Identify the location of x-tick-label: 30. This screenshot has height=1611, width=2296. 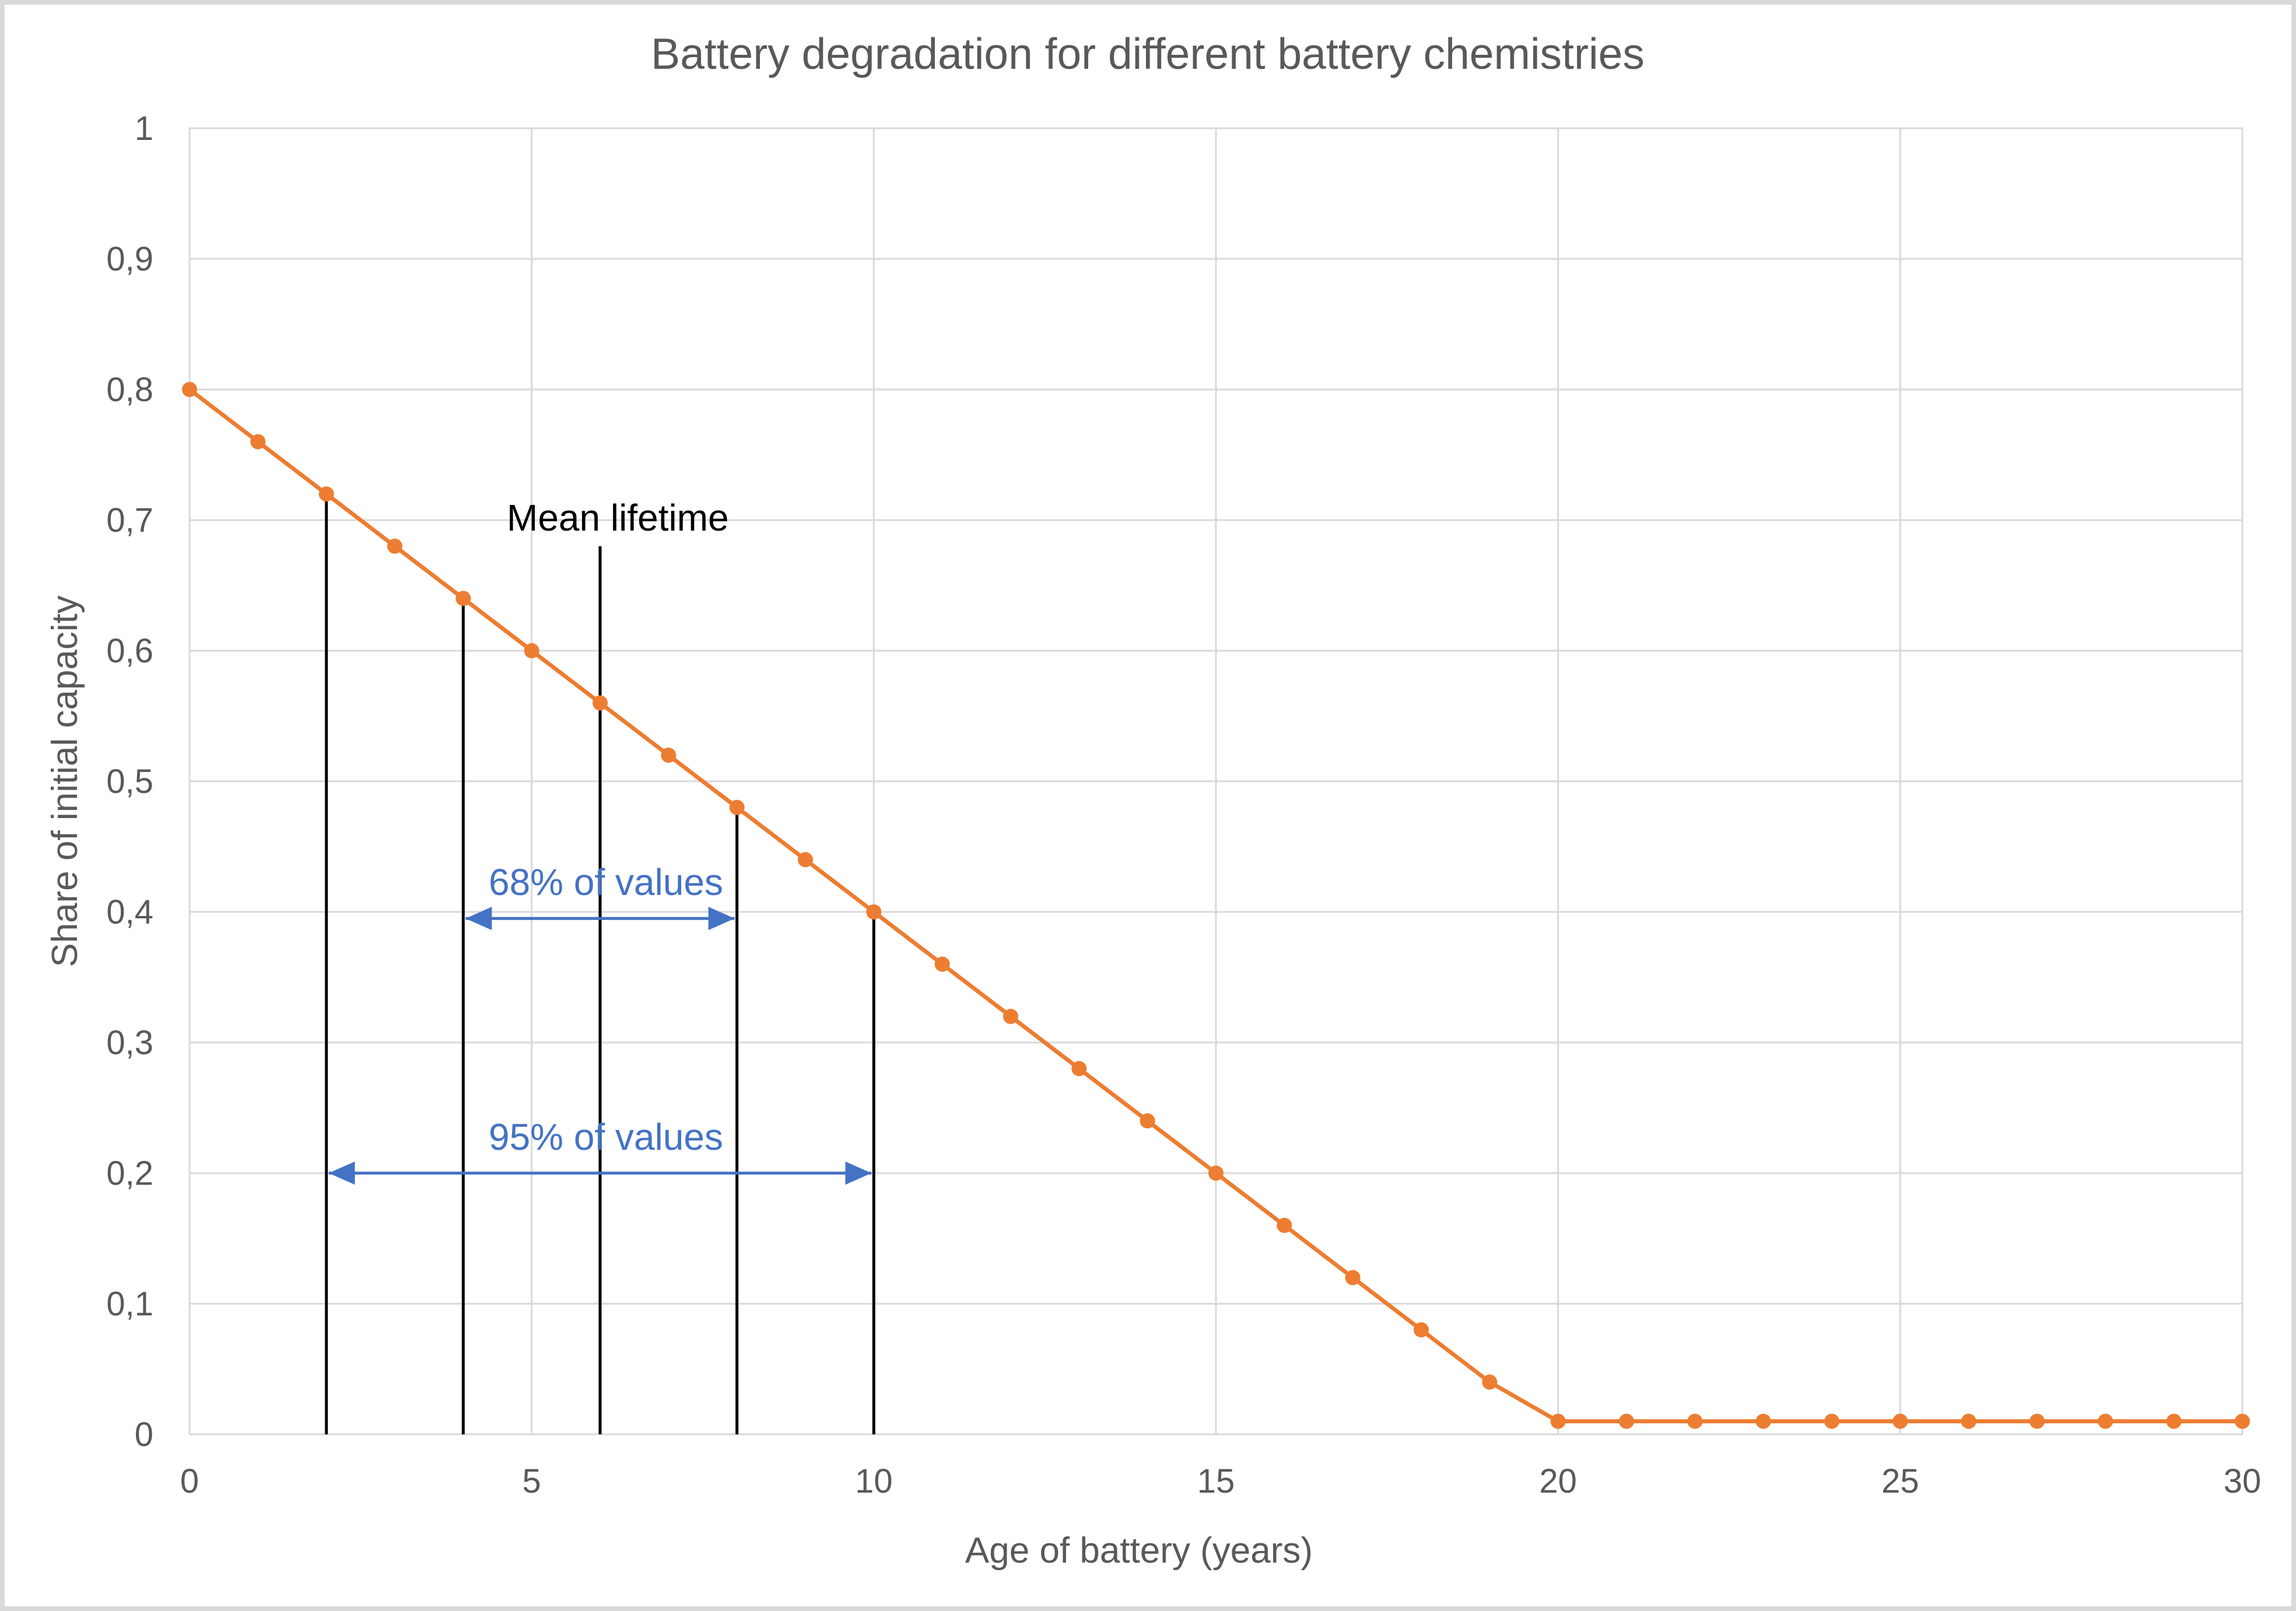
(2243, 1481).